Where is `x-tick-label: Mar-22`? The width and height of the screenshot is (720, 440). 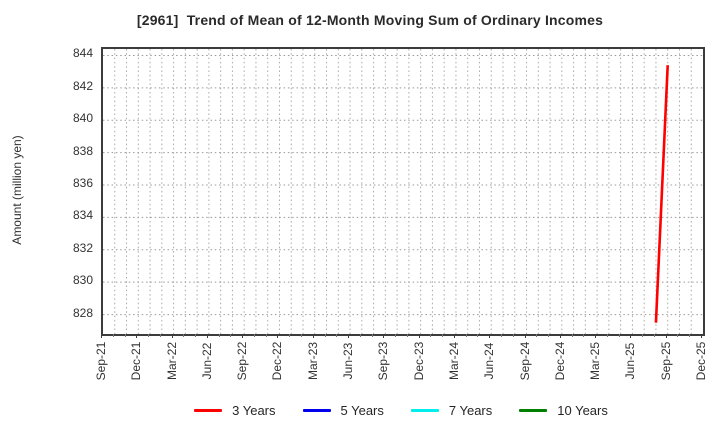 x-tick-label: Mar-22 is located at coordinates (171, 361).